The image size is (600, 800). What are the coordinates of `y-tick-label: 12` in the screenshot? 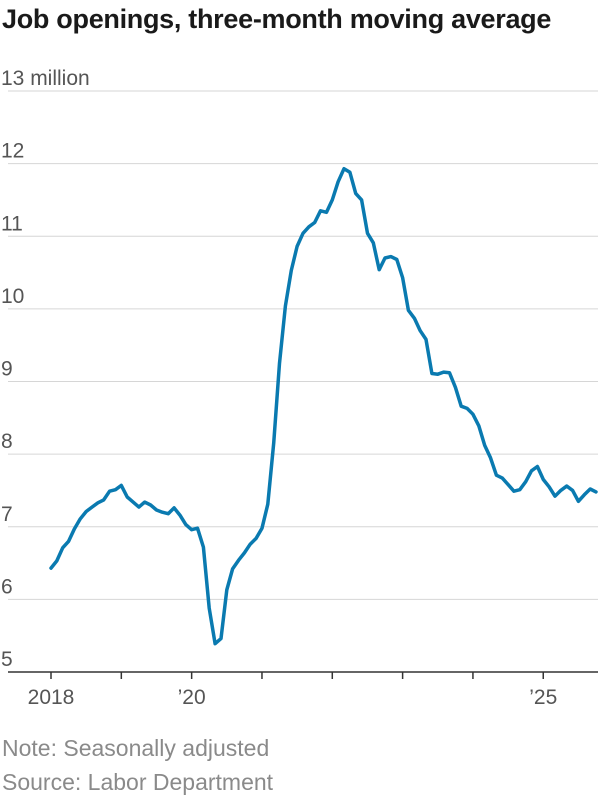 It's located at (12, 151).